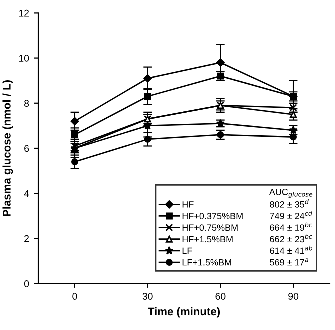 The height and width of the screenshot is (330, 335). Describe the element at coordinates (212, 216) in the screenshot. I see `legend-label: HF+0.375%BM` at that location.